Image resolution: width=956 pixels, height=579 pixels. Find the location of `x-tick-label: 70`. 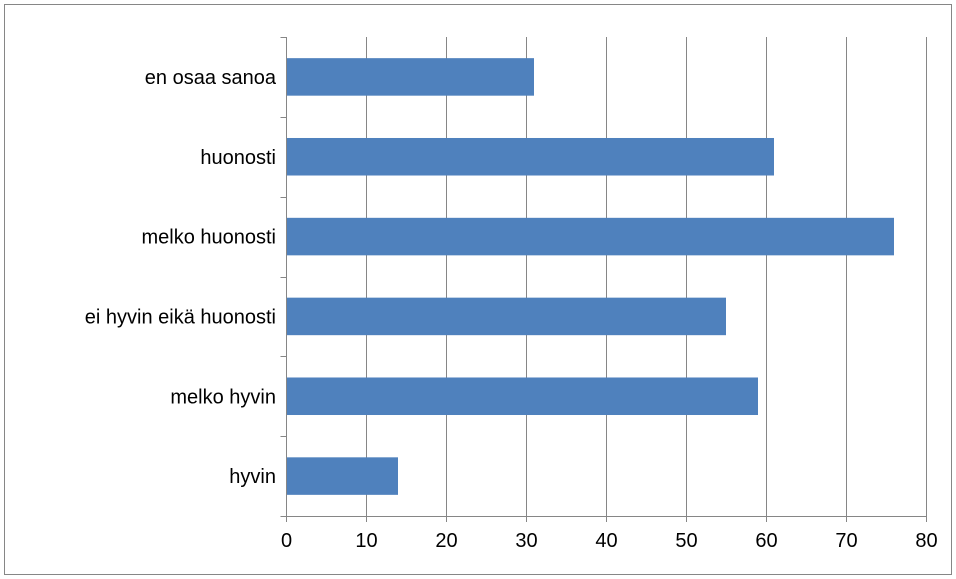

x-tick-label: 70 is located at coordinates (846, 541).